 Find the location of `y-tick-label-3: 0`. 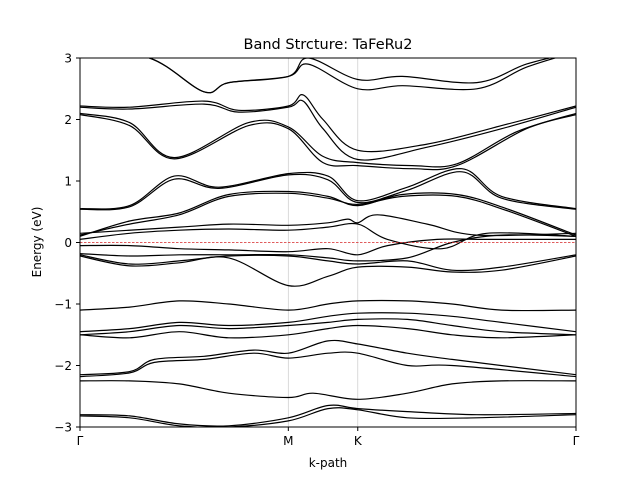

y-tick-label-3: 0 is located at coordinates (68, 243).